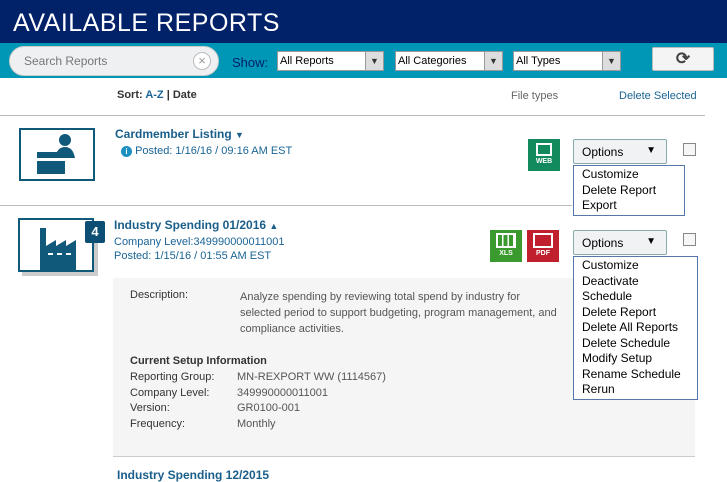 This screenshot has width=727, height=482. Describe the element at coordinates (146, 23) in the screenshot. I see `page-title: AVAILABLE REPORTS` at that location.